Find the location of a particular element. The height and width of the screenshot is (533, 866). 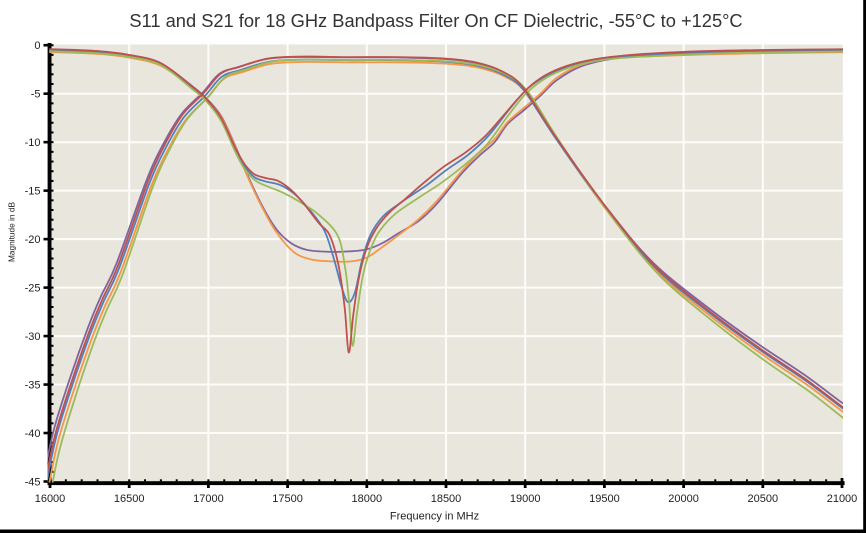

svg-text: Magnitude in dB is located at coordinates (12, 232).